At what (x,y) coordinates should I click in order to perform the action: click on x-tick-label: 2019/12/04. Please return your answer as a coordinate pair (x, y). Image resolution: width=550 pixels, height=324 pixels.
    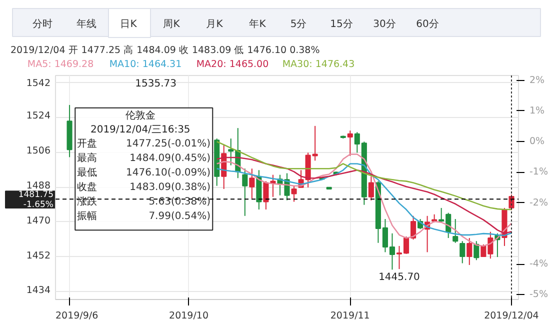
    Looking at the image, I should click on (511, 316).